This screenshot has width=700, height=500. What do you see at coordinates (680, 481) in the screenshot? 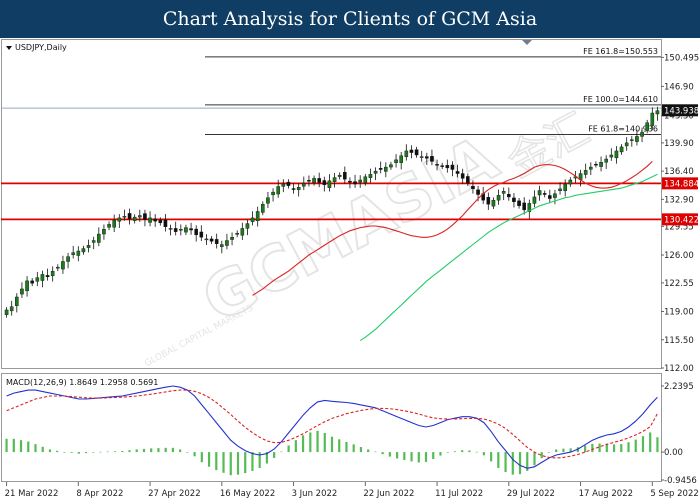
I see `macd-tick-label: -0.9456` at bounding box center [680, 481].